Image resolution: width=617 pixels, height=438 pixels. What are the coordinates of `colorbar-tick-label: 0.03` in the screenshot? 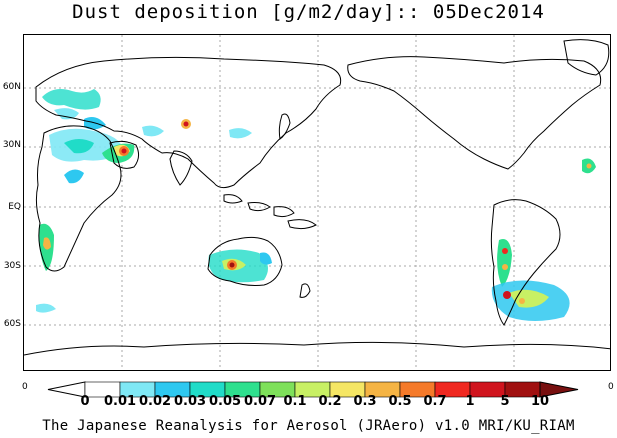 It's located at (190, 401).